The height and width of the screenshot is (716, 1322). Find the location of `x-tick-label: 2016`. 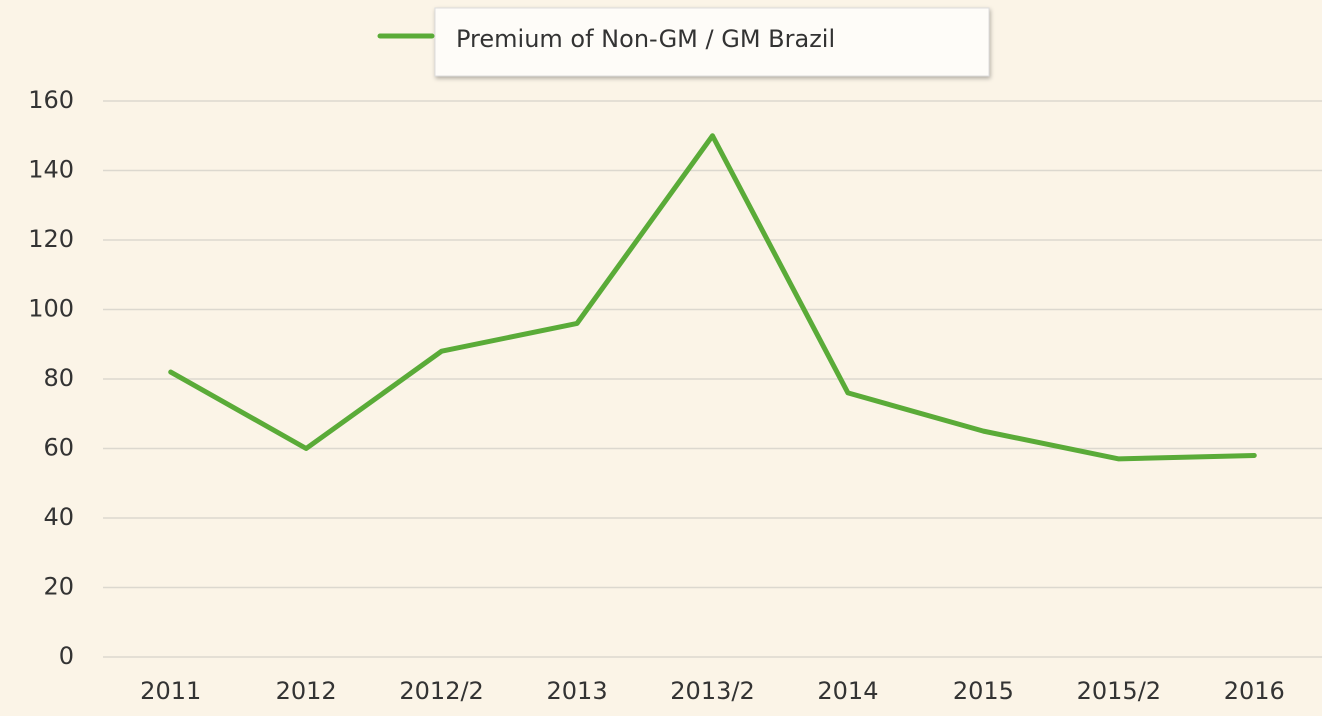

x-tick-label: 2016 is located at coordinates (1254, 691).